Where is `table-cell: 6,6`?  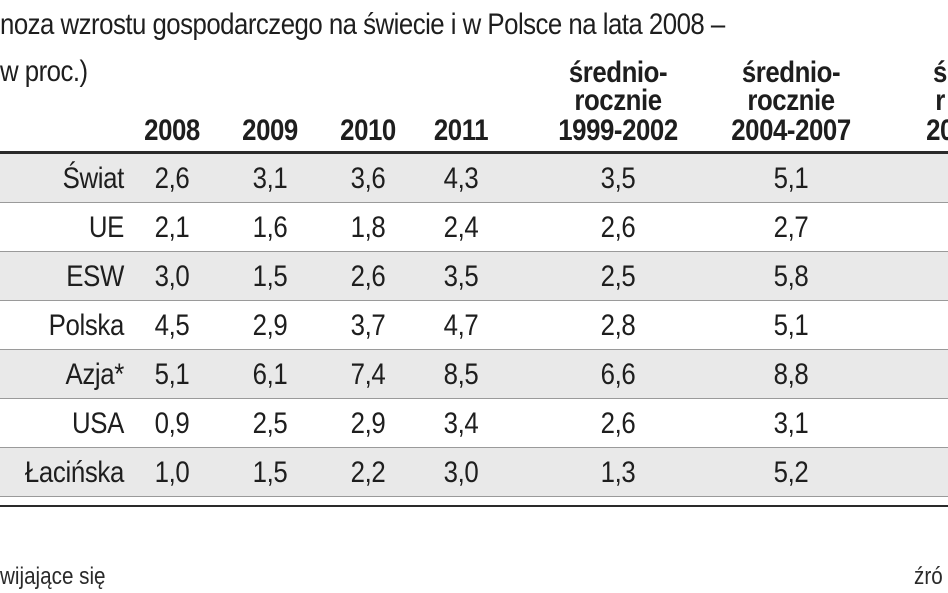 table-cell: 6,6 is located at coordinates (618, 374).